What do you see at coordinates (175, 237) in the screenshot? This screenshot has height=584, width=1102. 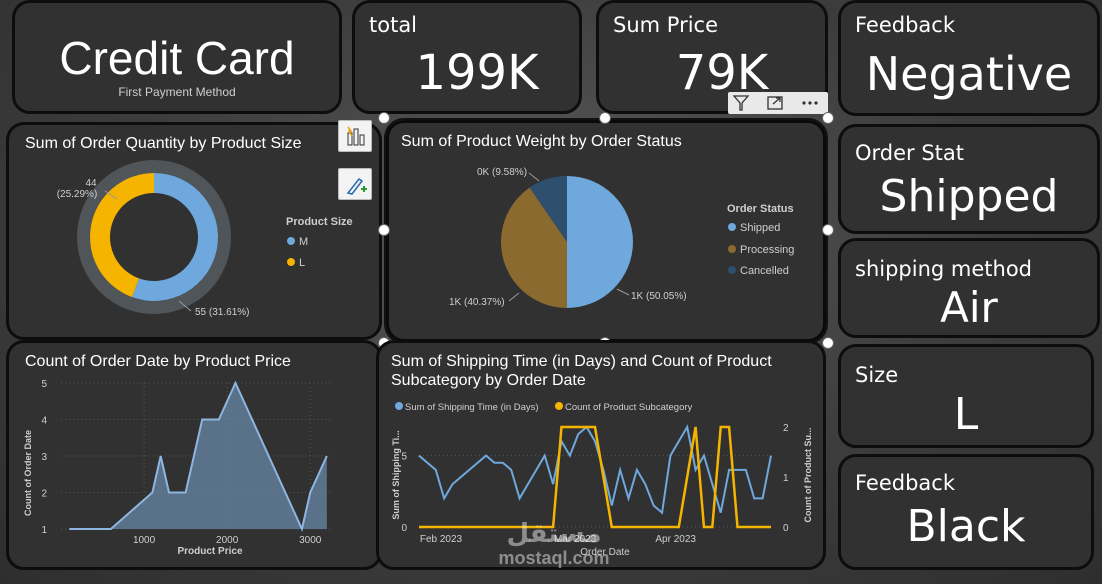 I see `donut-slice-m` at bounding box center [175, 237].